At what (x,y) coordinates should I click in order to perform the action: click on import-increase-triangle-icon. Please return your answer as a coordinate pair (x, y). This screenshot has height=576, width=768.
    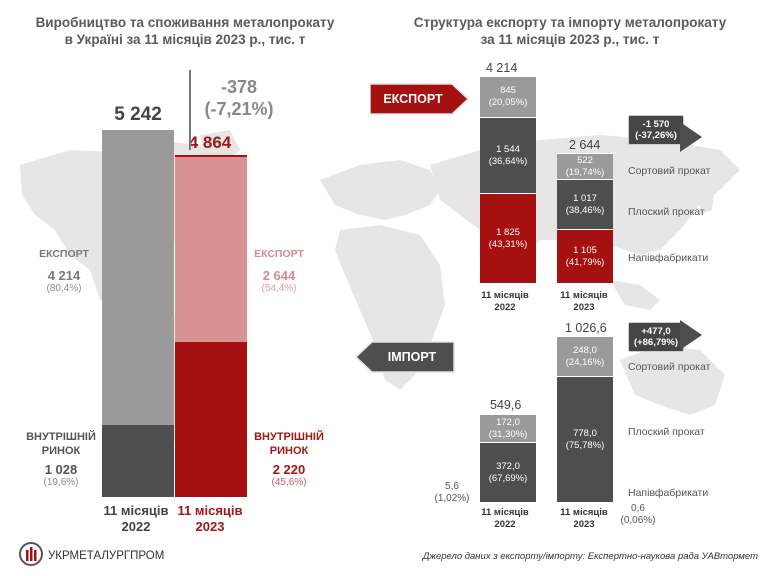
    Looking at the image, I should click on (691, 335).